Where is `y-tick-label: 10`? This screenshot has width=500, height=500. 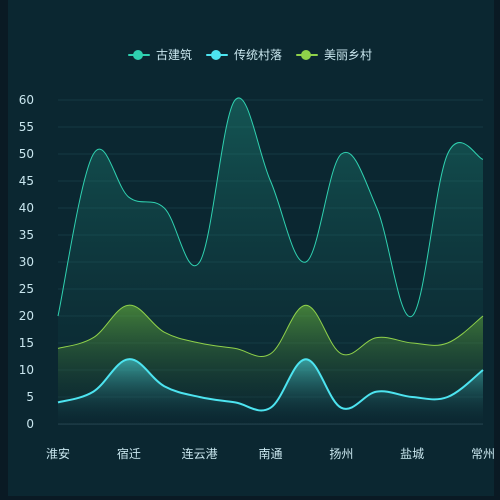 y-tick-label: 10 is located at coordinates (26, 370).